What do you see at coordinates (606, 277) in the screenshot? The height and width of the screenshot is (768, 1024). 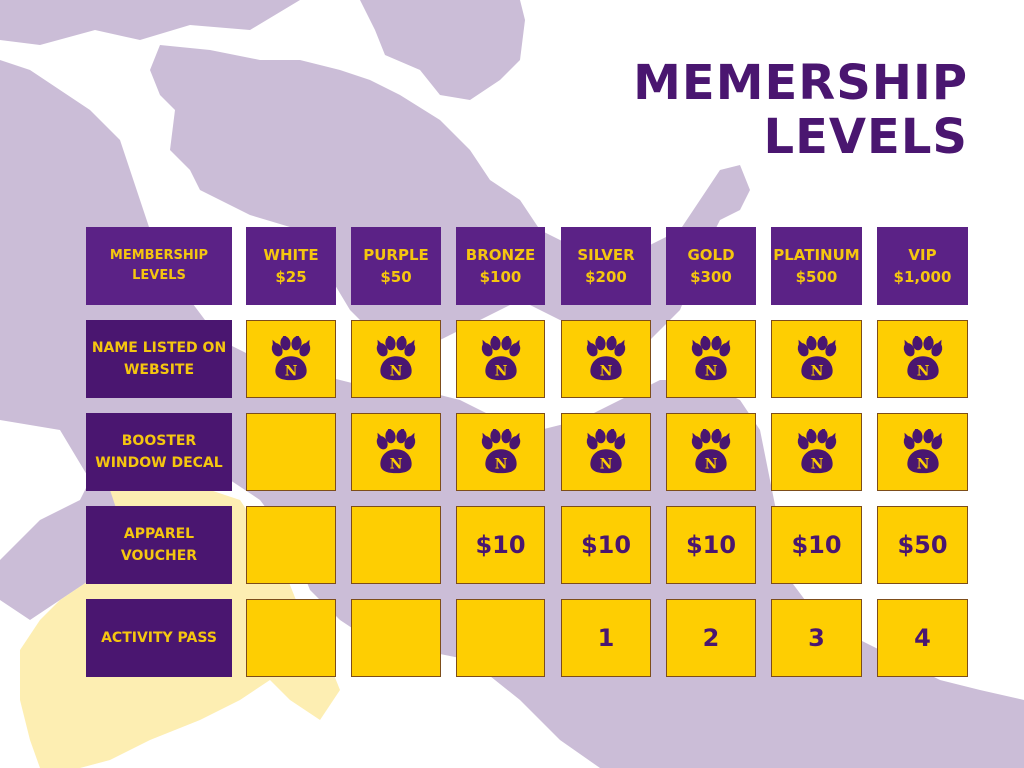 I see `level-price: $200` at bounding box center [606, 277].